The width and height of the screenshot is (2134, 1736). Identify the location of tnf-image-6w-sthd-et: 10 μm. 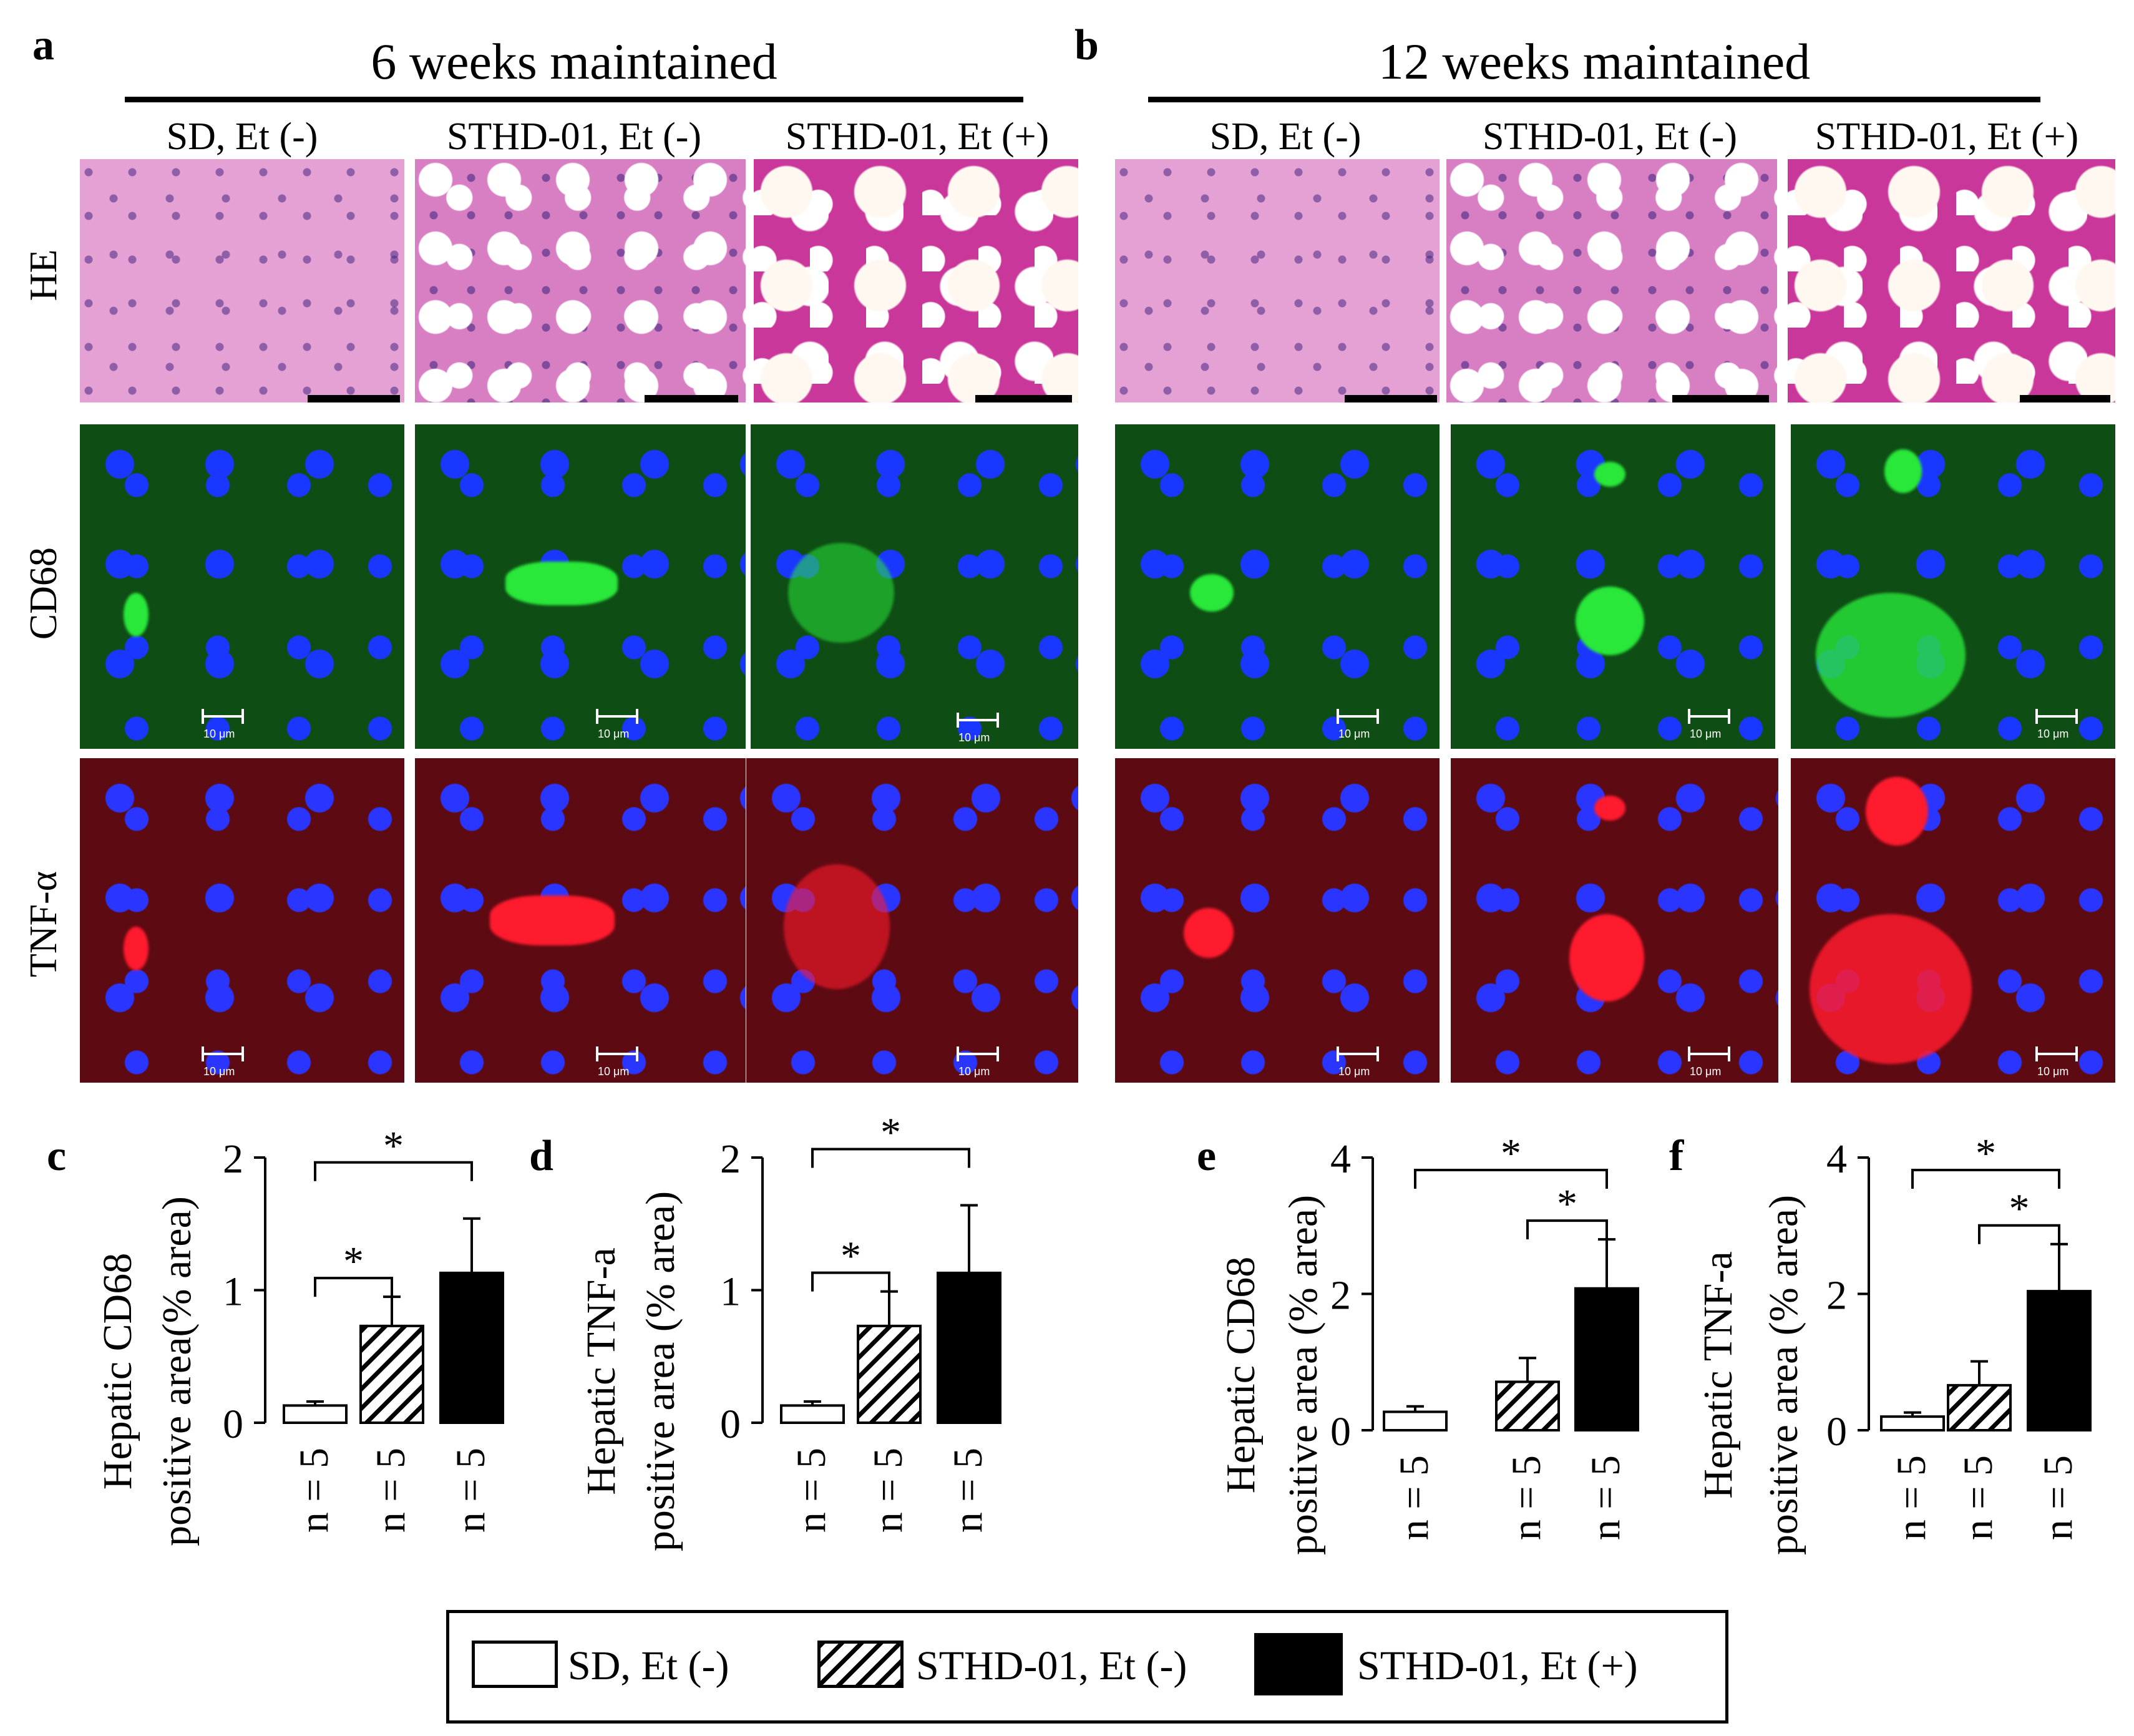
(912, 920).